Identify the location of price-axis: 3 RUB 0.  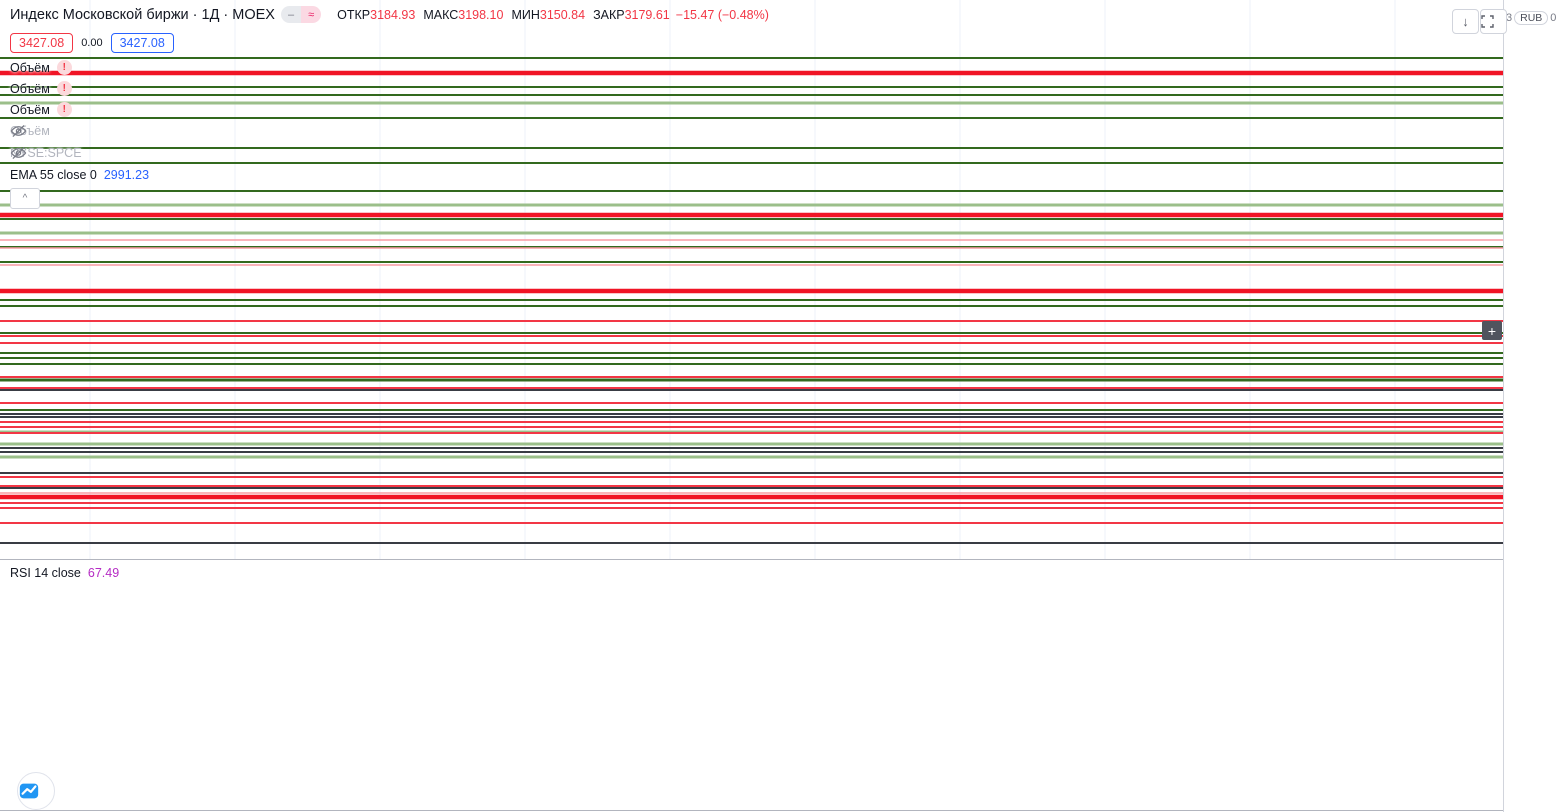
(1530, 406).